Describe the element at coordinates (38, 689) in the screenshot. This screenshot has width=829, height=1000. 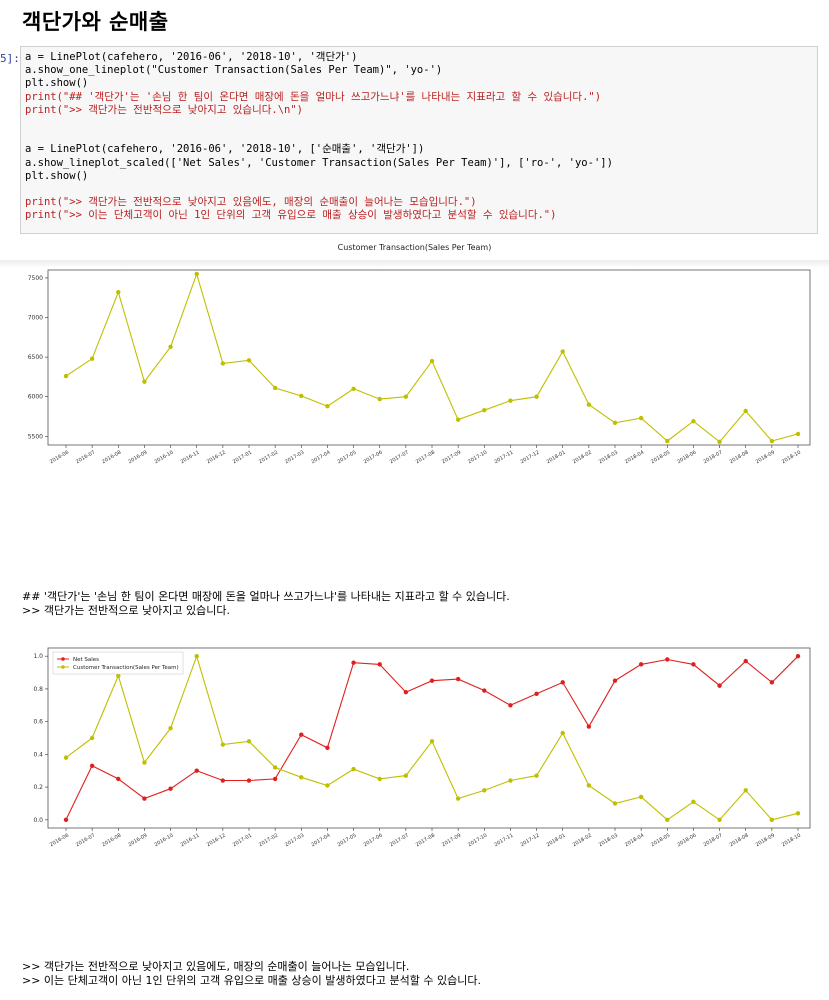
I see `y-tick-label: 0.8` at that location.